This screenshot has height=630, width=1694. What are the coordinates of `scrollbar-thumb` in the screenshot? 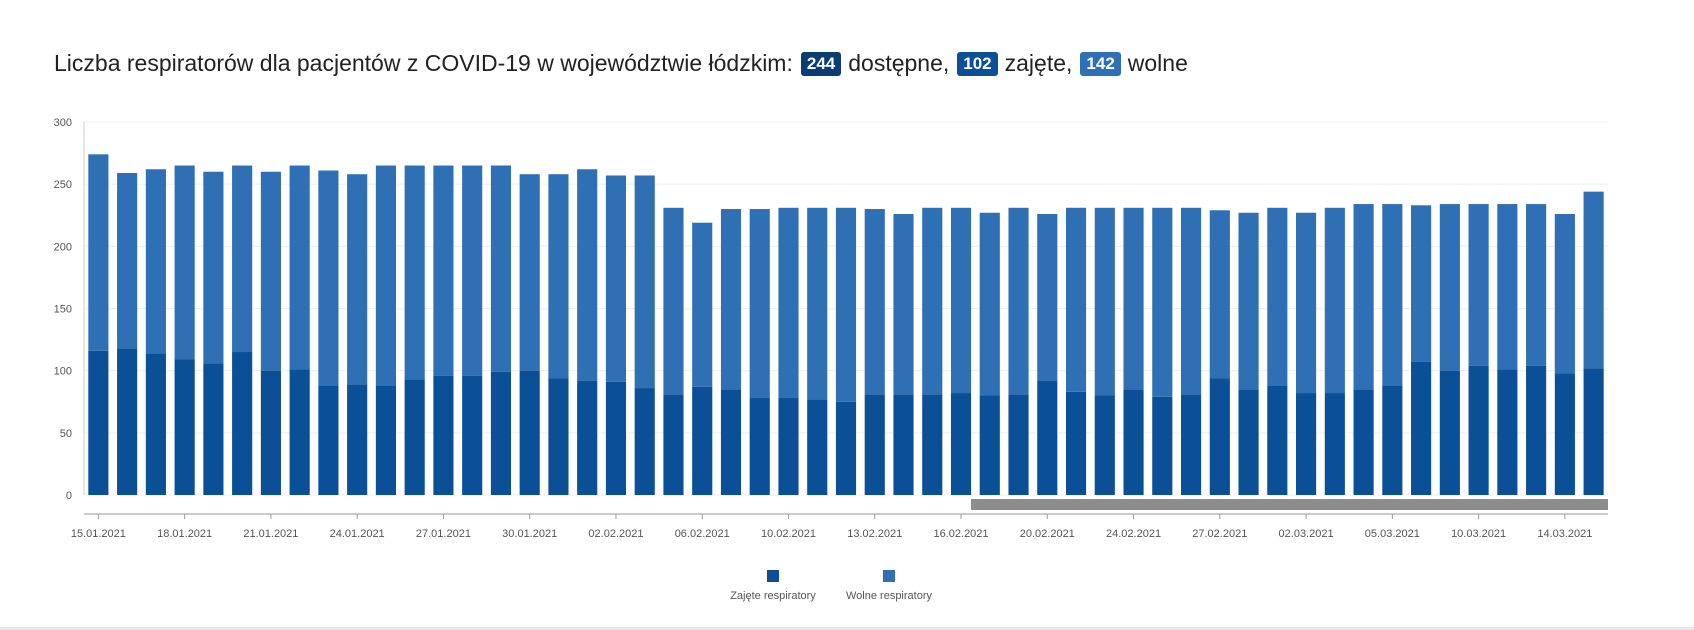 It's located at (1289, 504).